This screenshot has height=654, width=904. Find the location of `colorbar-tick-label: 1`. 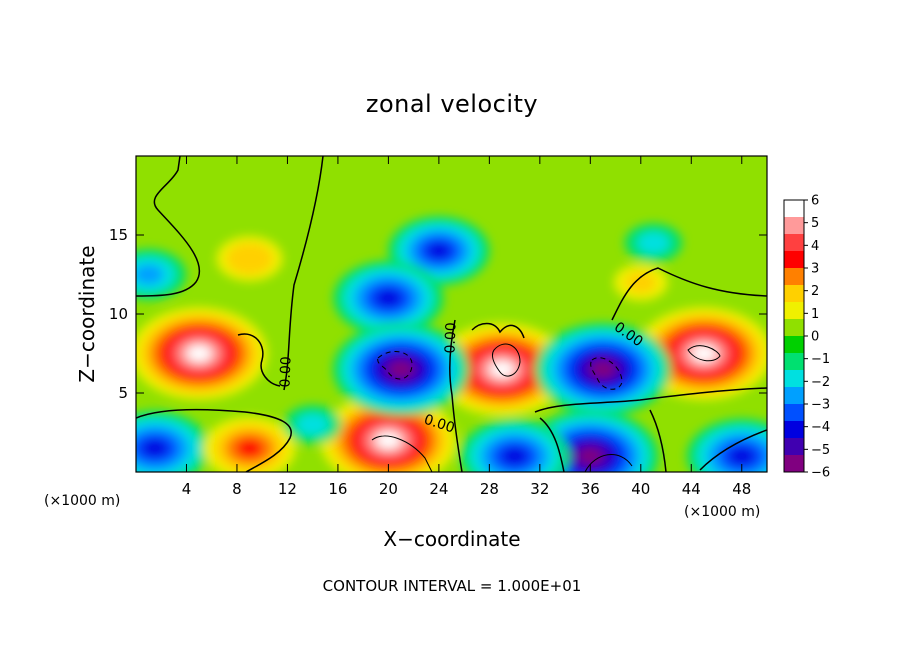

colorbar-tick-label: 1 is located at coordinates (815, 314).